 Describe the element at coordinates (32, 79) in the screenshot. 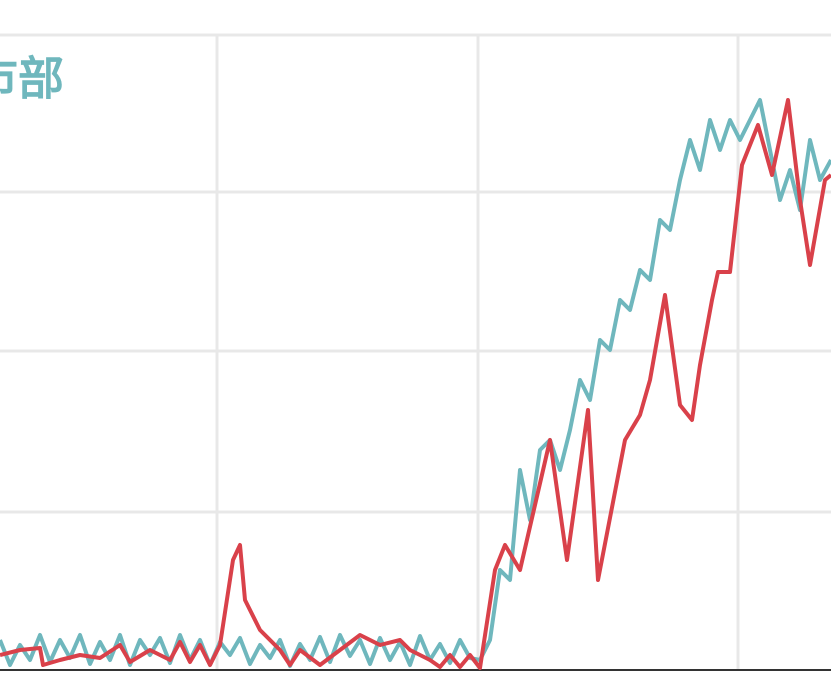

I see `chart-title: 市部` at that location.